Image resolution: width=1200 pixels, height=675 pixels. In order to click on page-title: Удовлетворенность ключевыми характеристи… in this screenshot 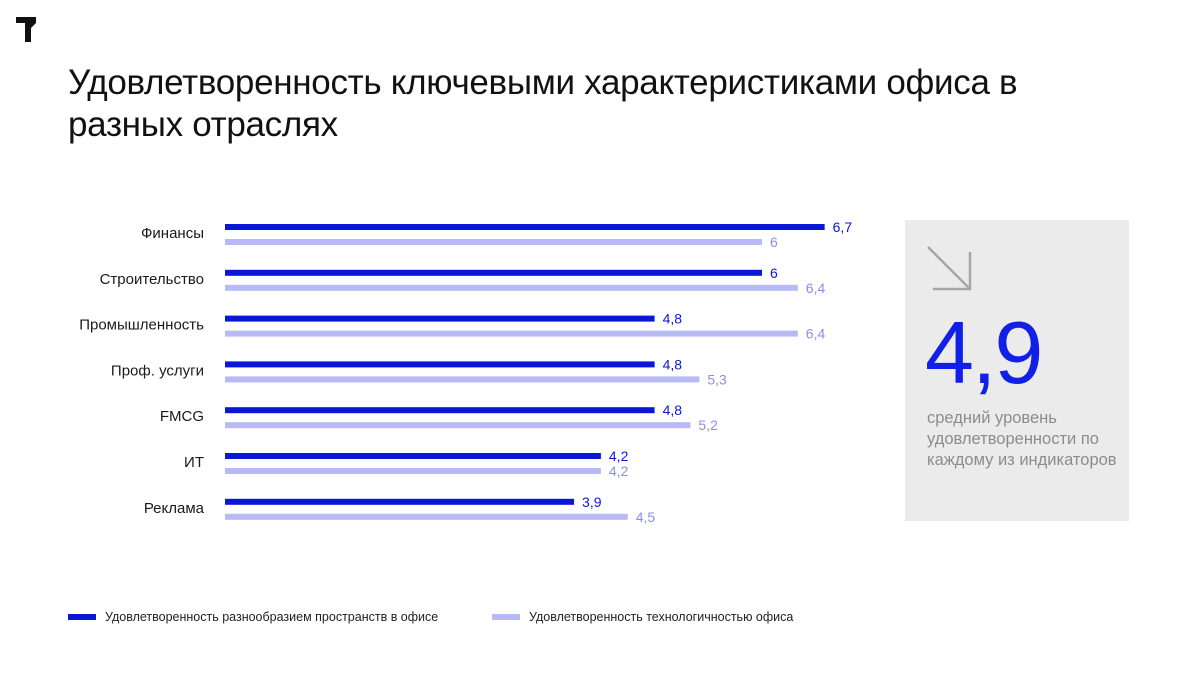, I will do `click(543, 103)`.